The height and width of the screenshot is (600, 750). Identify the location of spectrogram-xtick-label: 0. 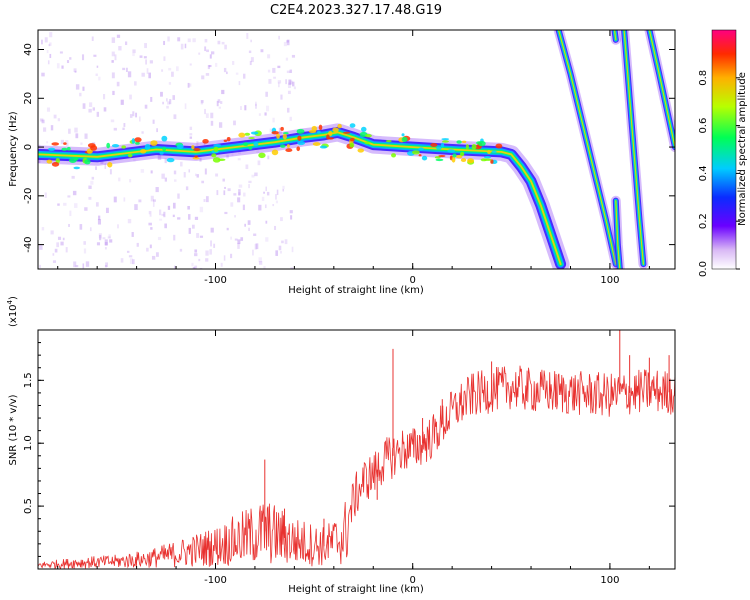
(413, 280).